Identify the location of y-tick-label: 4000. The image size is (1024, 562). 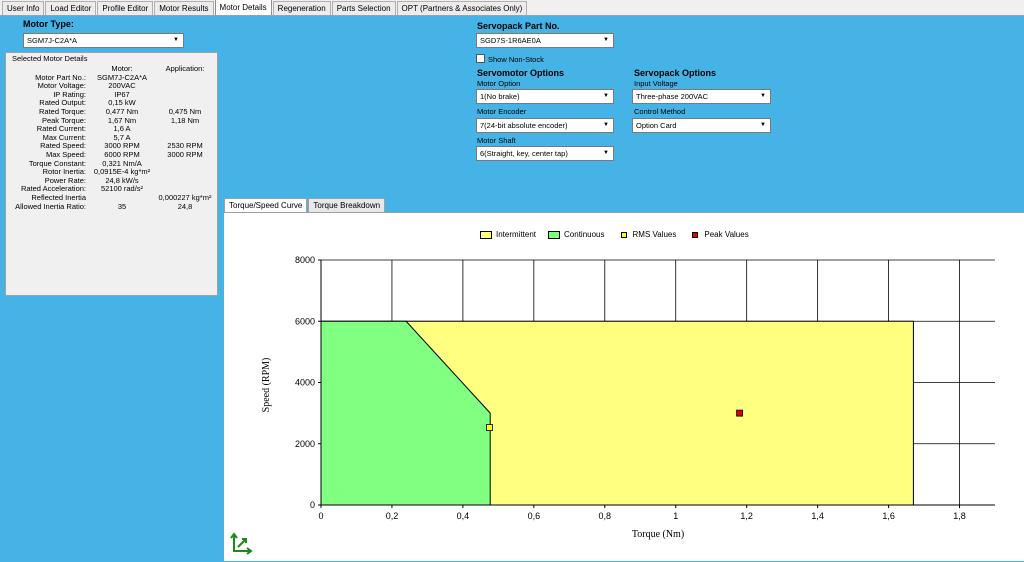
(305, 383).